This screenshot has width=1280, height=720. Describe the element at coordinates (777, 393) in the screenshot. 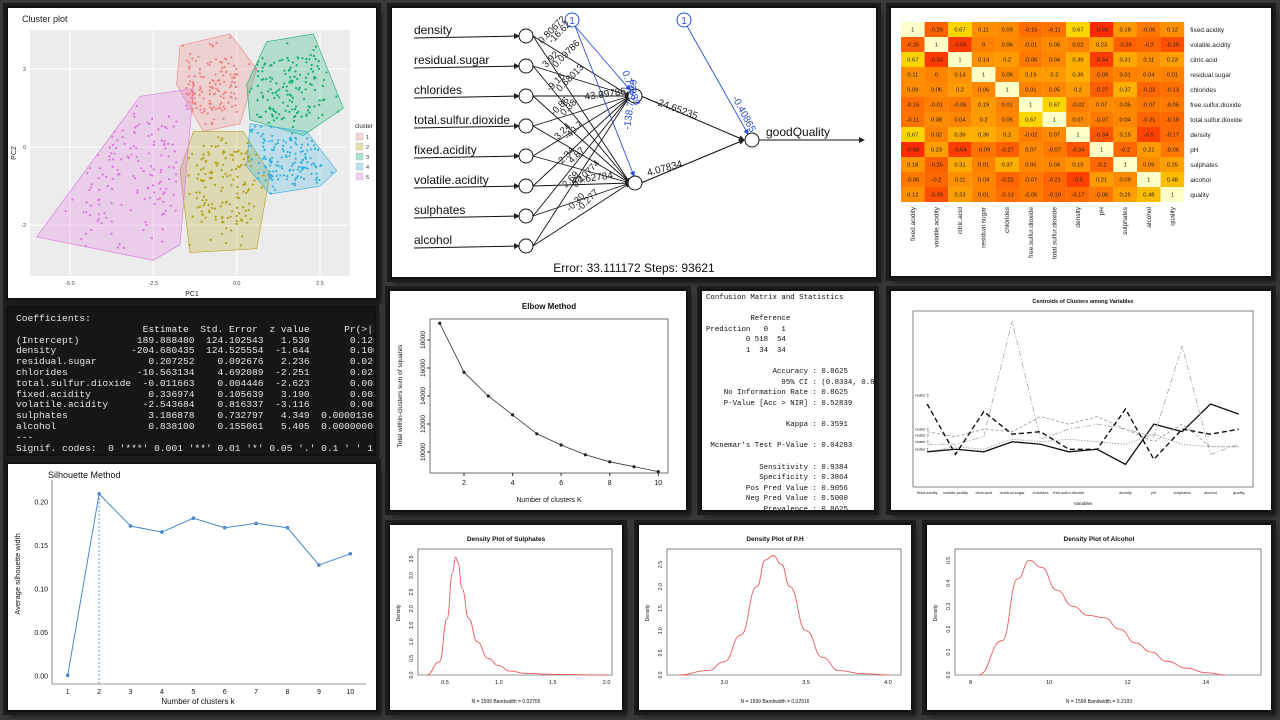

I see `confusion-line: No Information Rate : 0.8625` at that location.